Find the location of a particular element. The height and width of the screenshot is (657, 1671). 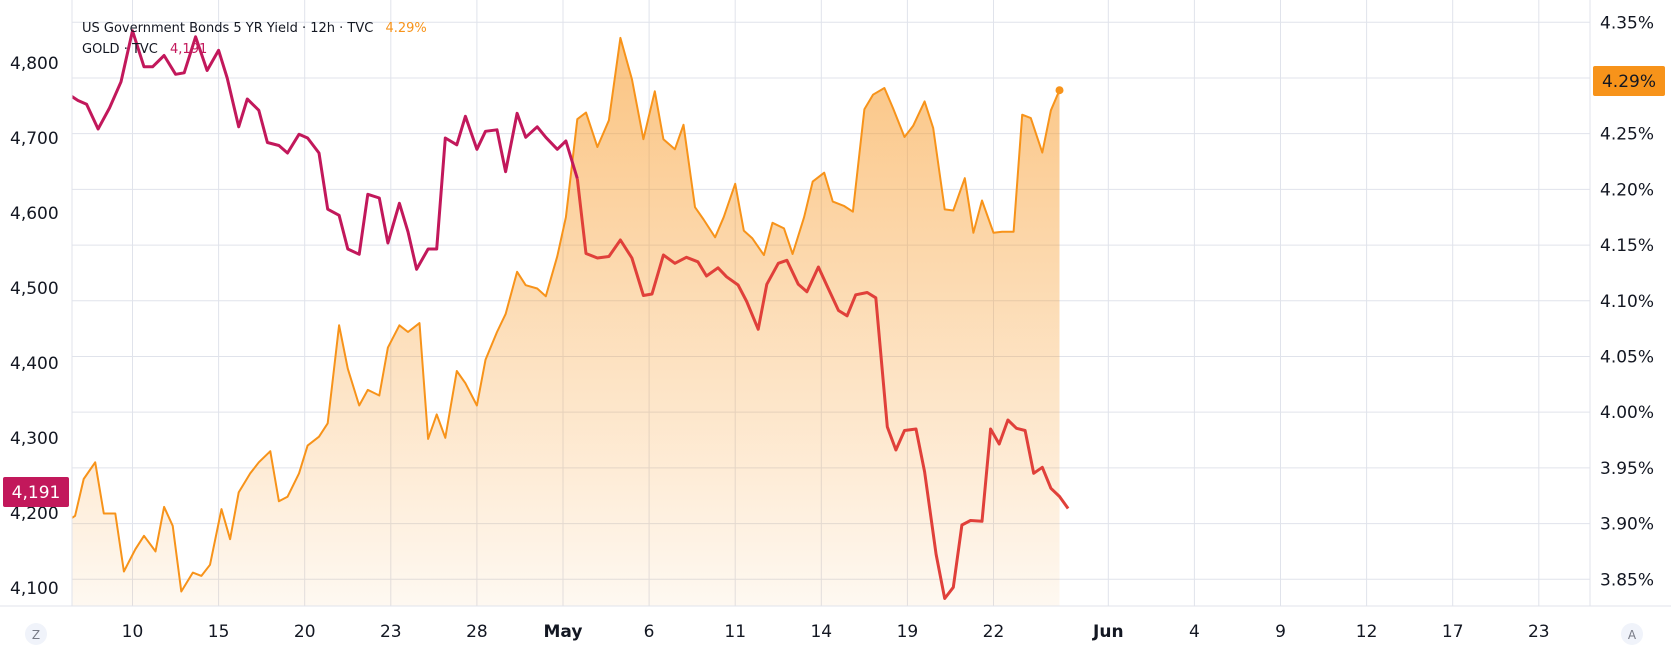

left-axis-tick-label: 4,800 is located at coordinates (34, 64).